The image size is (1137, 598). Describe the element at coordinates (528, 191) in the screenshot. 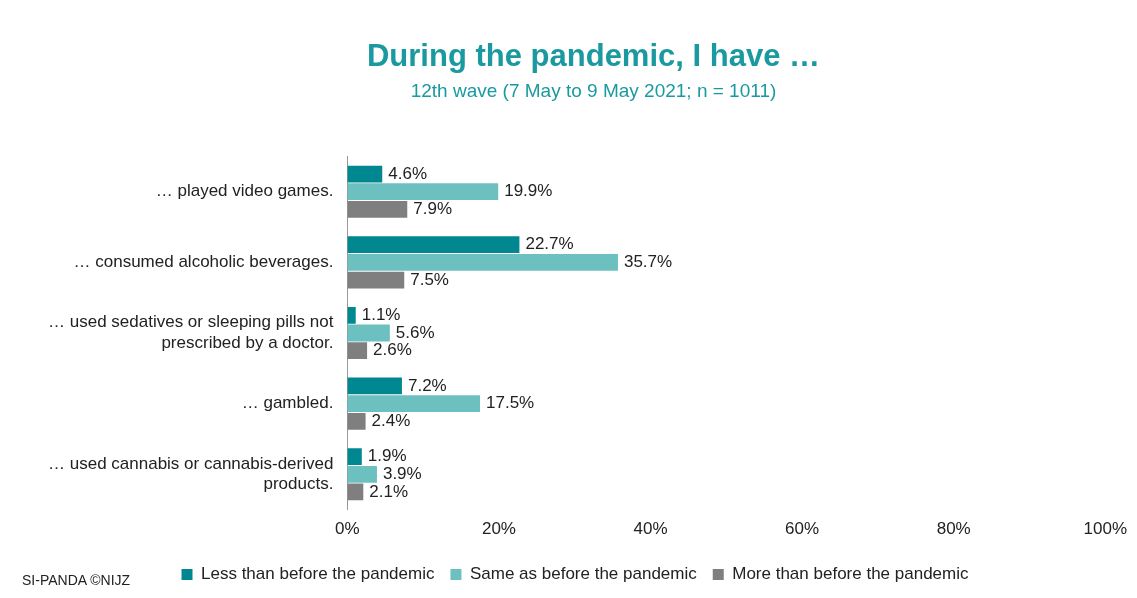

I see `data-label: 19.9%` at that location.